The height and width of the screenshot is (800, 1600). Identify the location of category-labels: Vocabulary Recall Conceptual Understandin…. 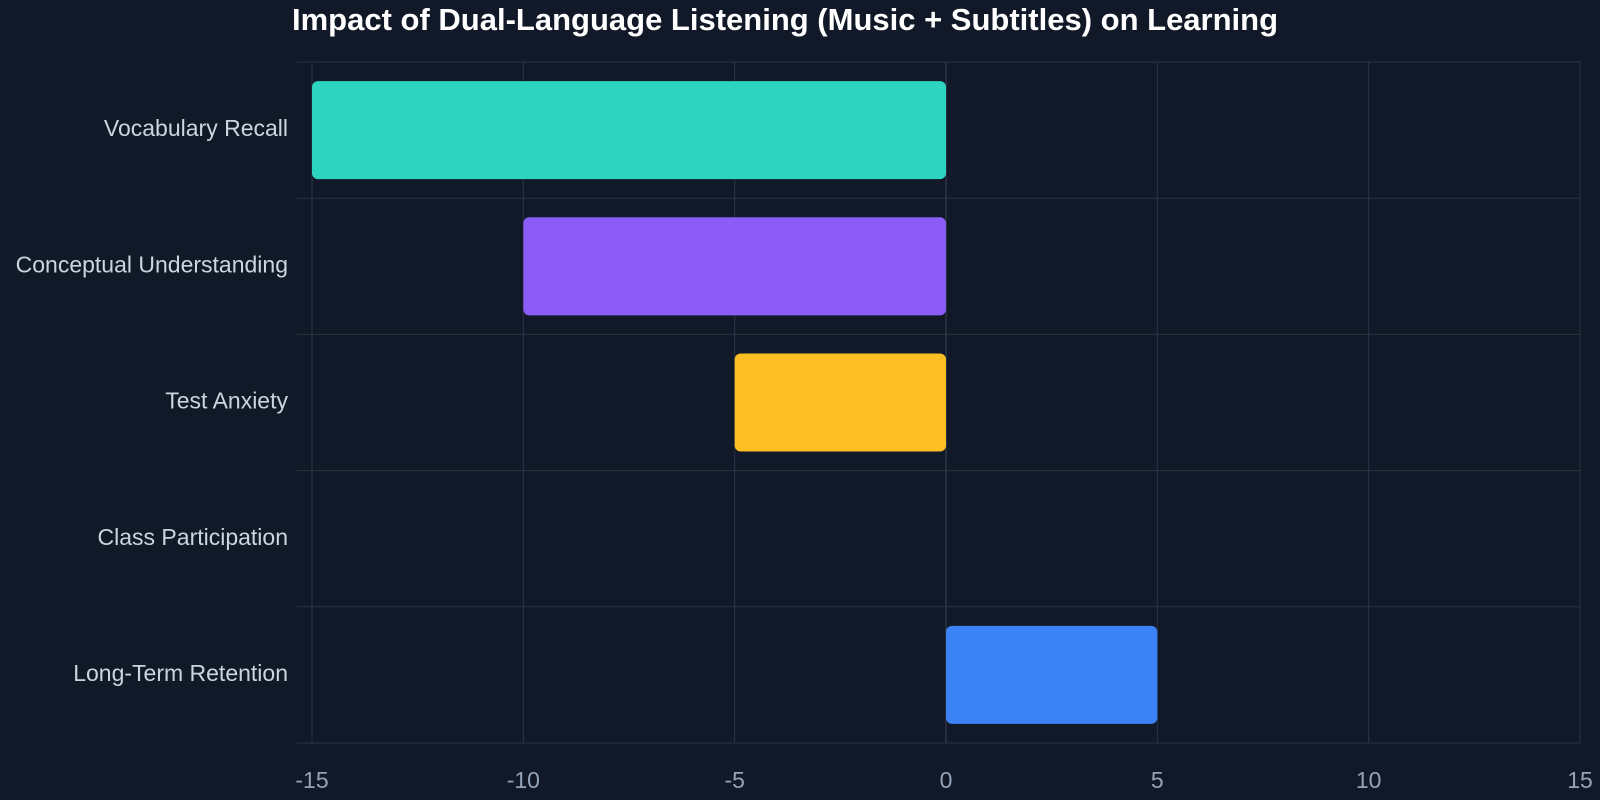
(152, 400).